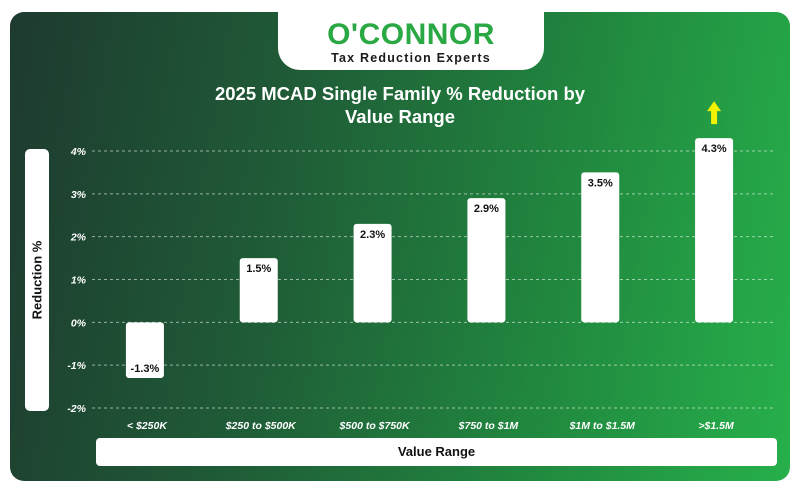 The image size is (802, 494). Describe the element at coordinates (79, 323) in the screenshot. I see `y-tick-label: 0%` at that location.